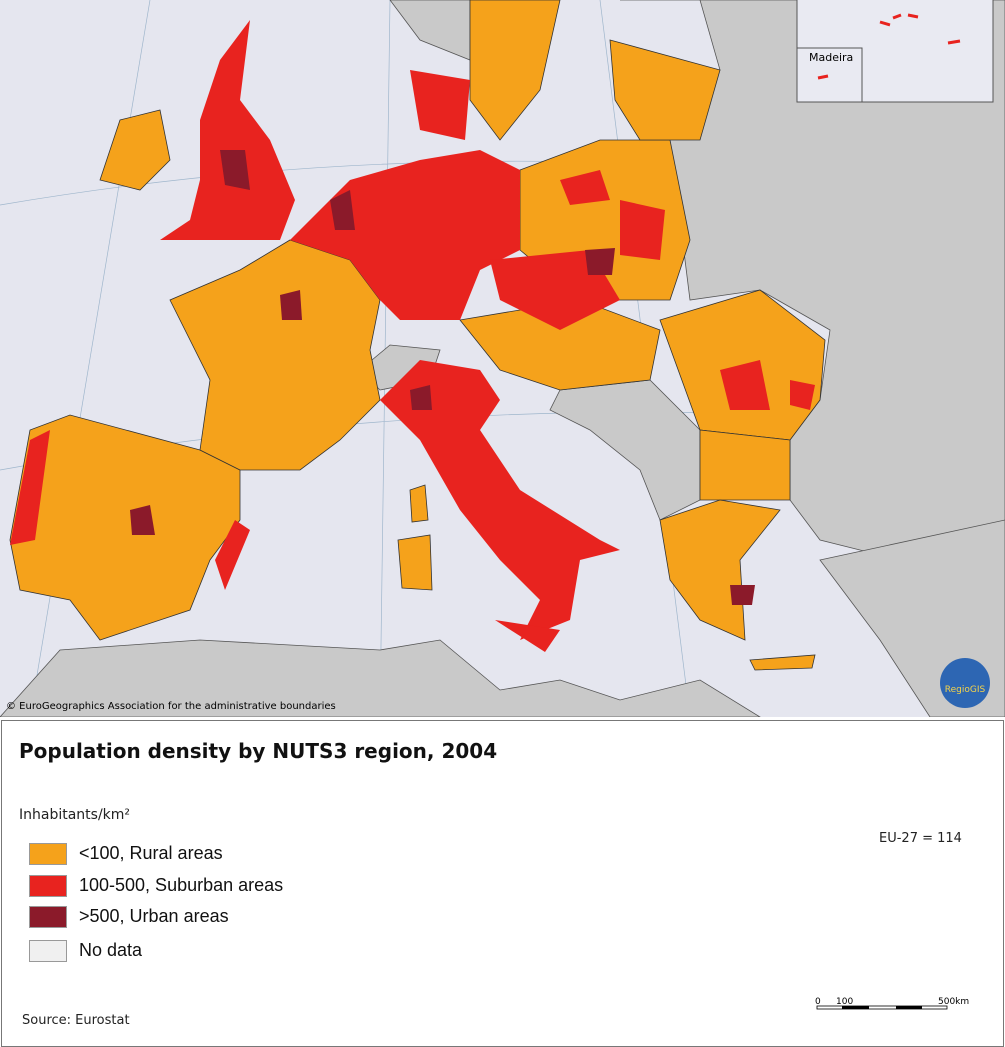 The image size is (1005, 1047). I want to click on scale-track, so click(882, 1007).